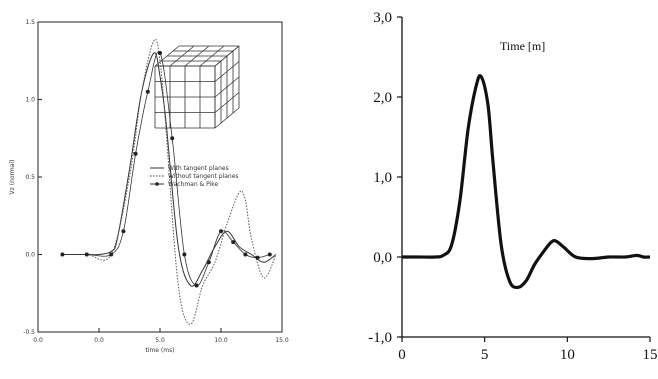  I want to click on right-y-tick-label: 2,0, so click(382, 98).